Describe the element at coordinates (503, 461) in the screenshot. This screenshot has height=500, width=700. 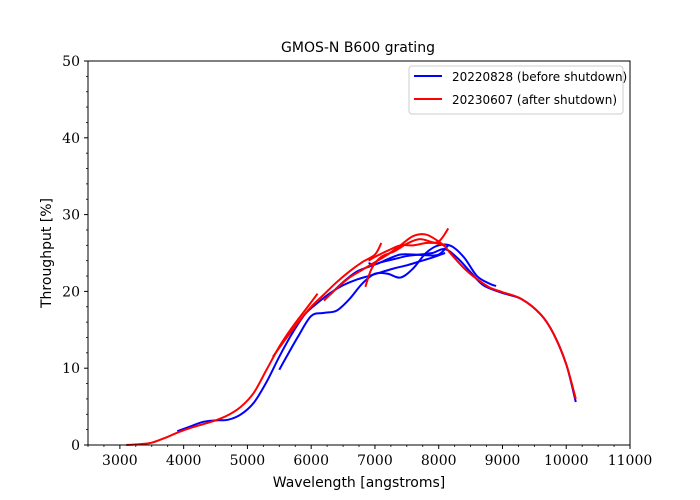
I see `x-tick-label: 9000` at that location.